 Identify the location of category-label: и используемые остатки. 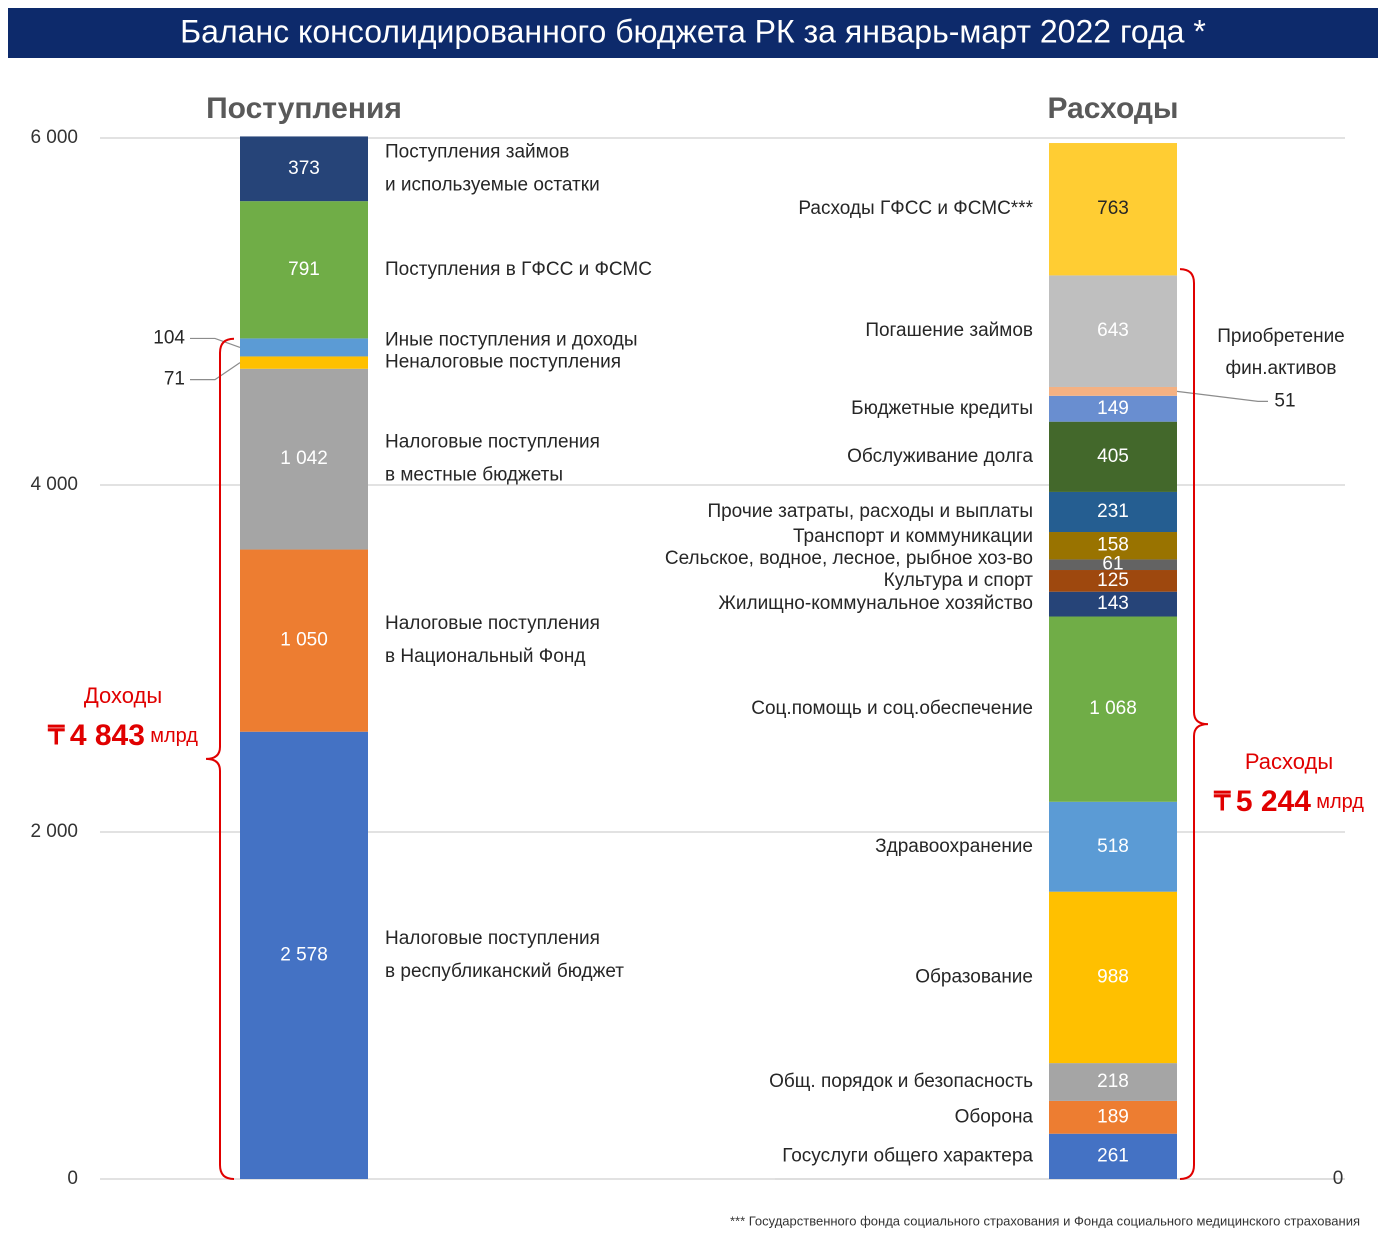
(492, 184).